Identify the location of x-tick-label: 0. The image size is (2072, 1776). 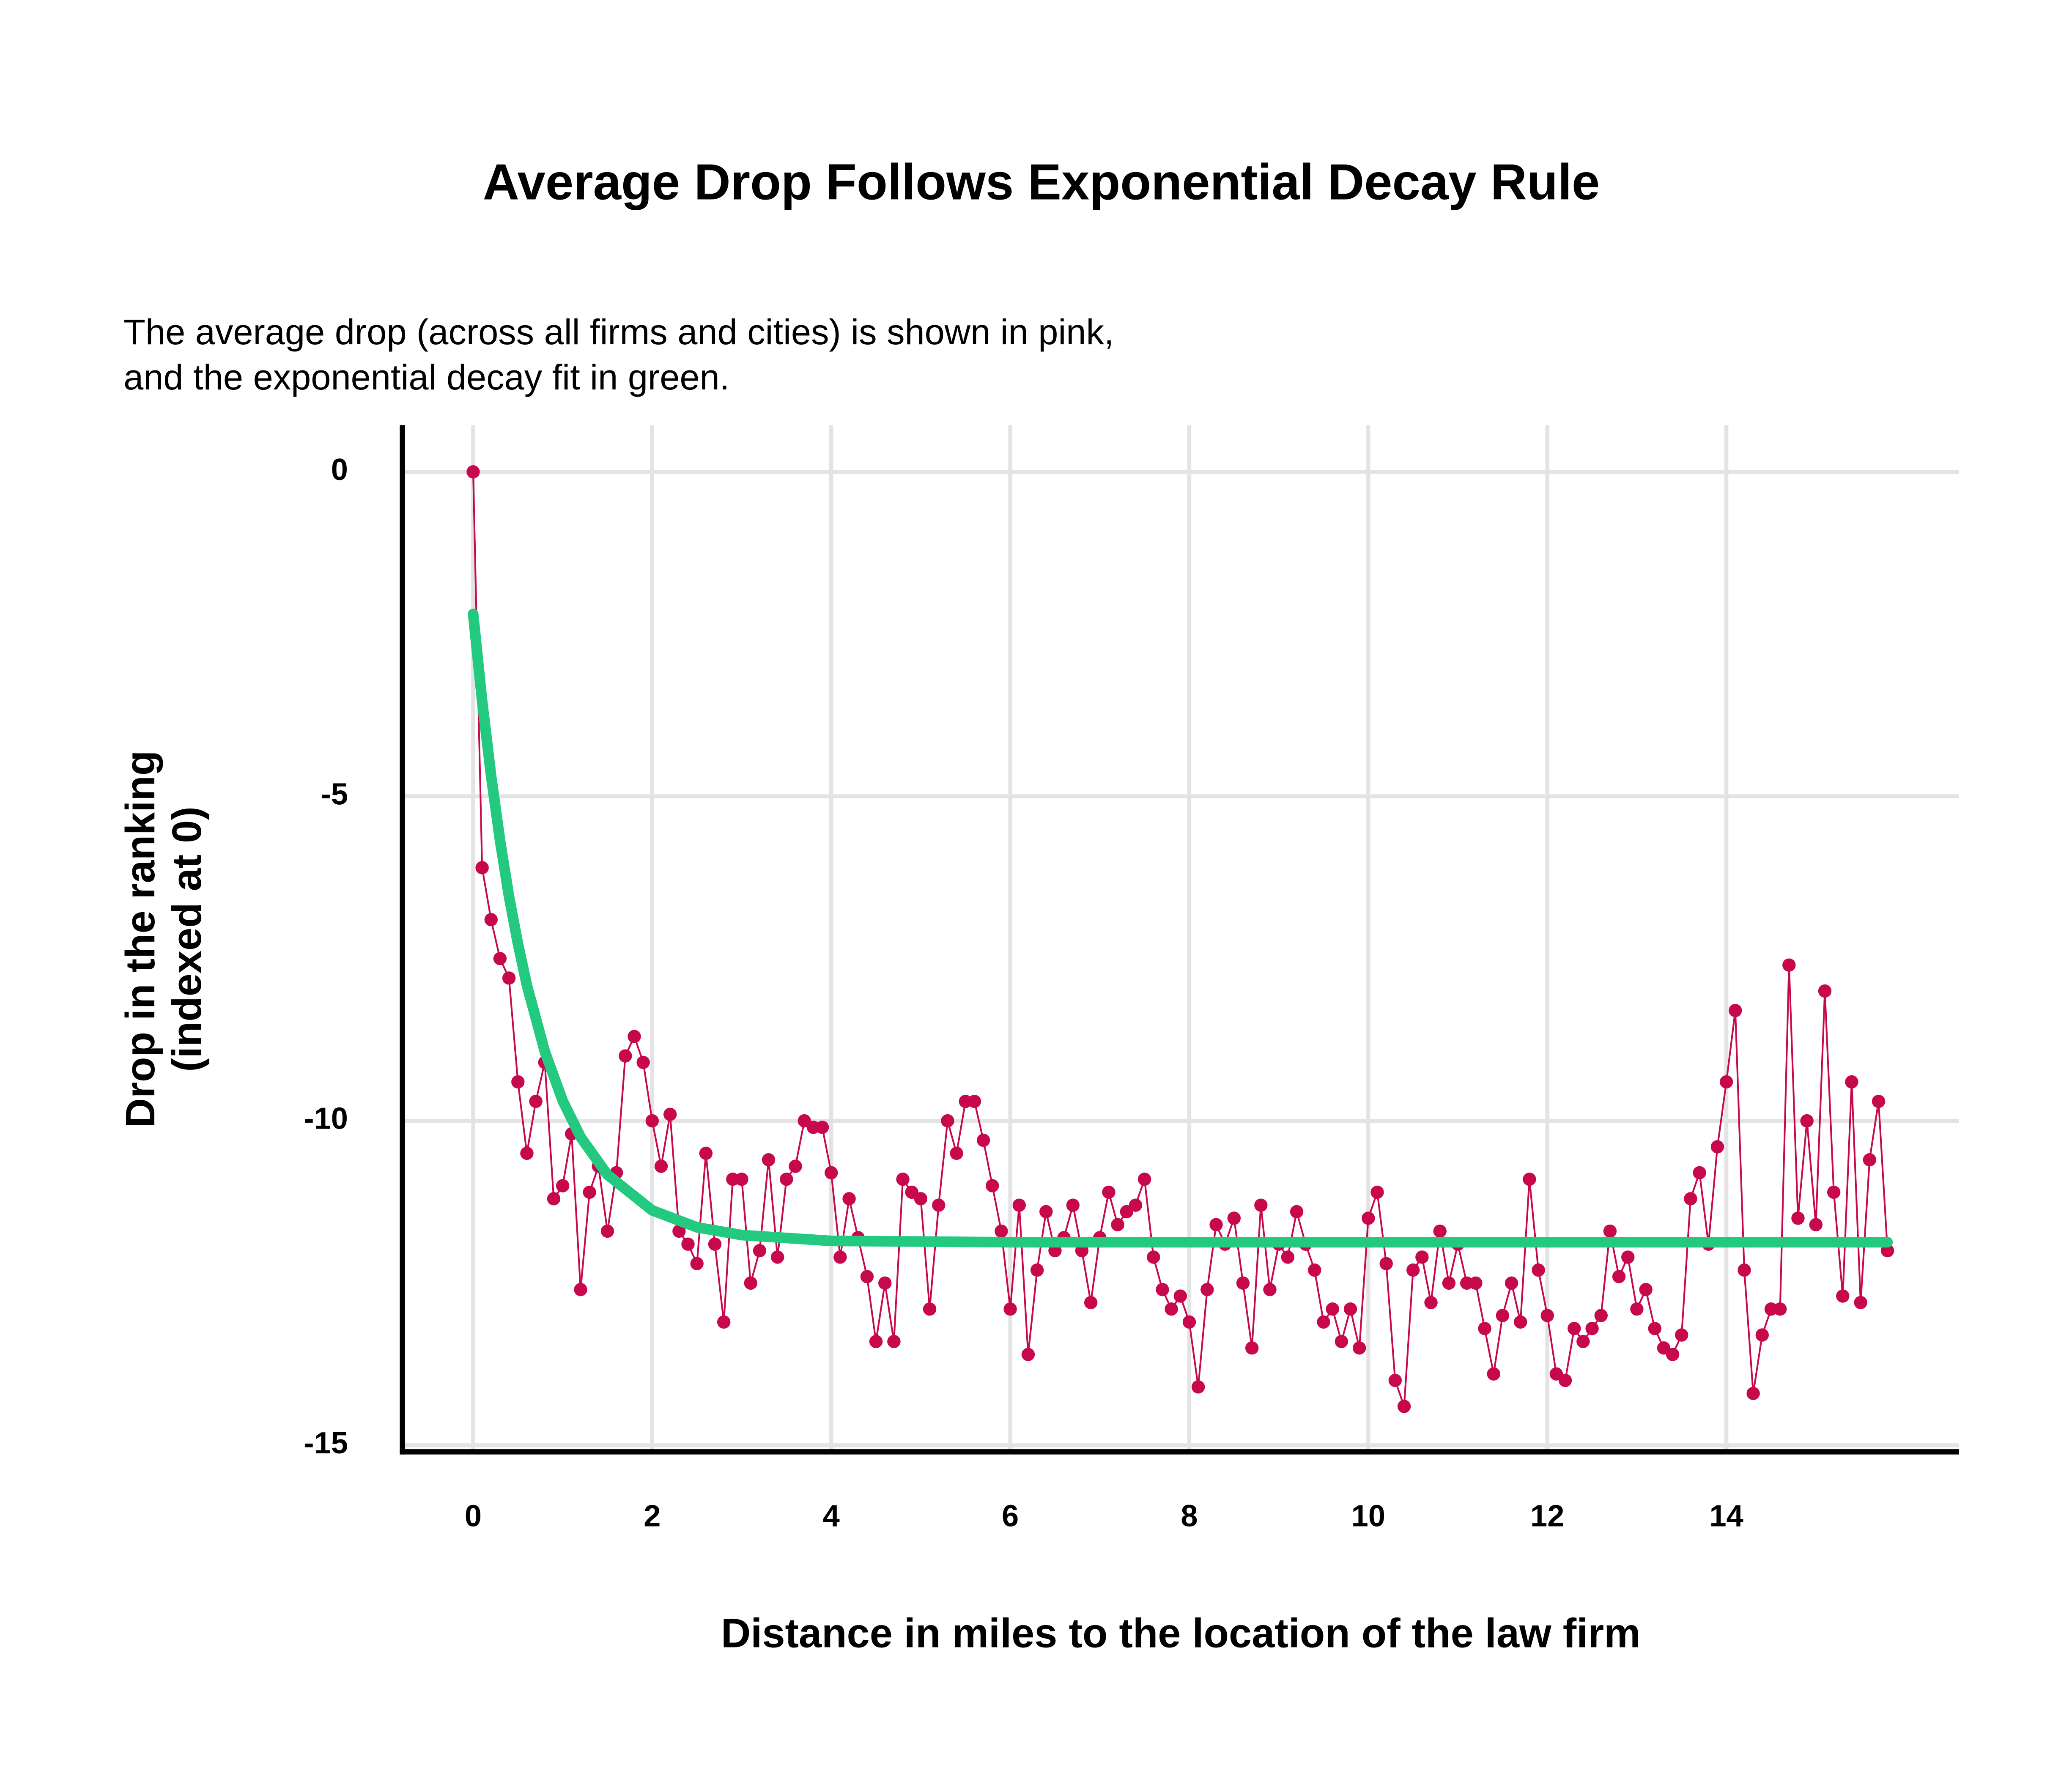
(474, 1516).